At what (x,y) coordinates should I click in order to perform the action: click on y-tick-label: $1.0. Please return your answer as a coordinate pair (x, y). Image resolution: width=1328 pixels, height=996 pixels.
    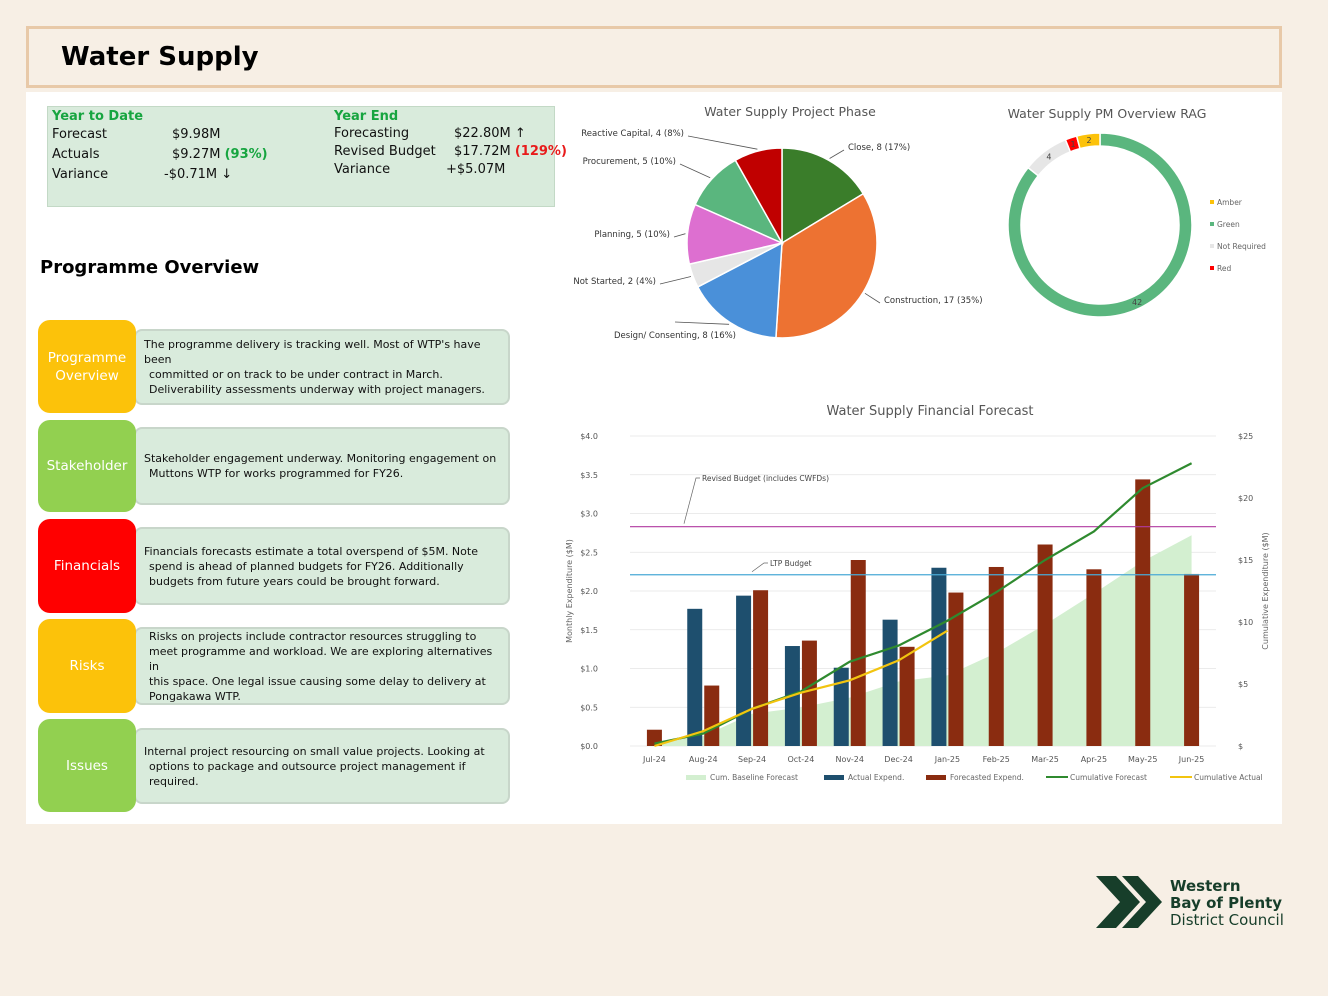
    Looking at the image, I should click on (589, 669).